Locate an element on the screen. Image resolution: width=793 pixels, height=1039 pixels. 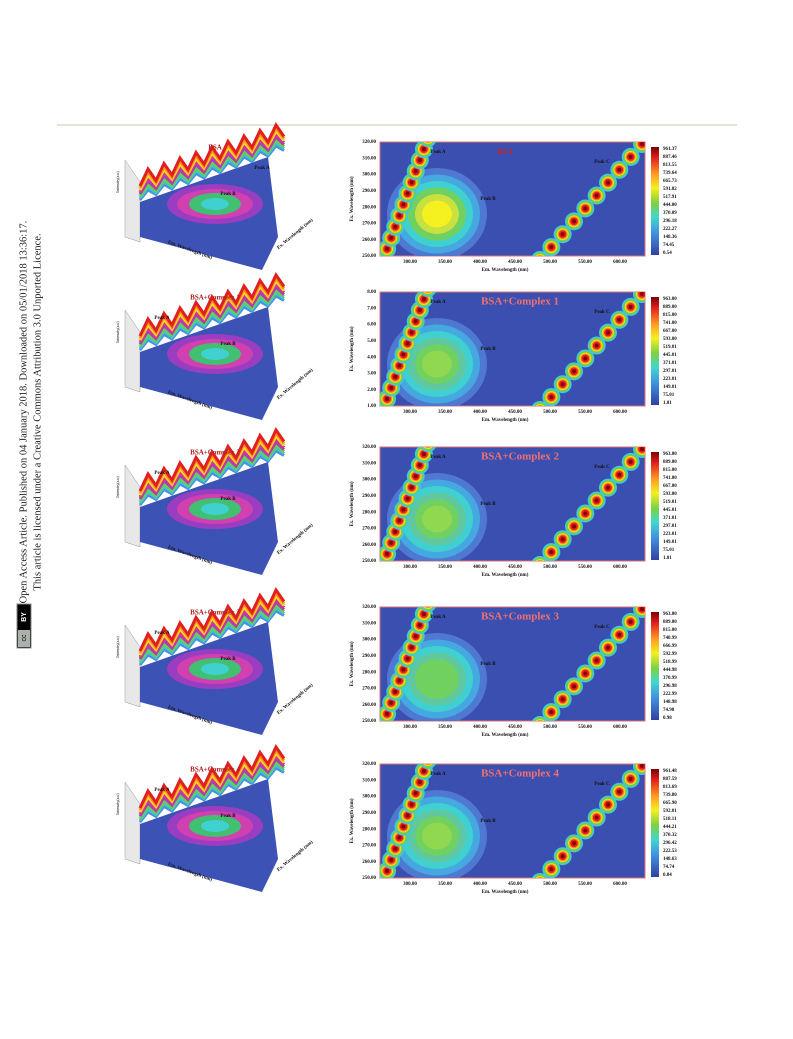
y-tick-label: 5.00 is located at coordinates (371, 341).